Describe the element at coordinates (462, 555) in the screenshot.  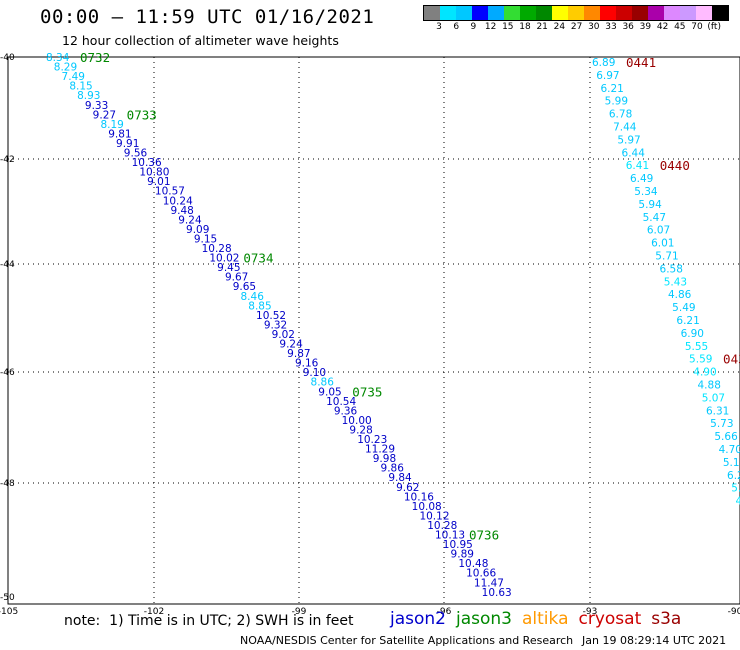
I see `swh-value: 9.89` at that location.